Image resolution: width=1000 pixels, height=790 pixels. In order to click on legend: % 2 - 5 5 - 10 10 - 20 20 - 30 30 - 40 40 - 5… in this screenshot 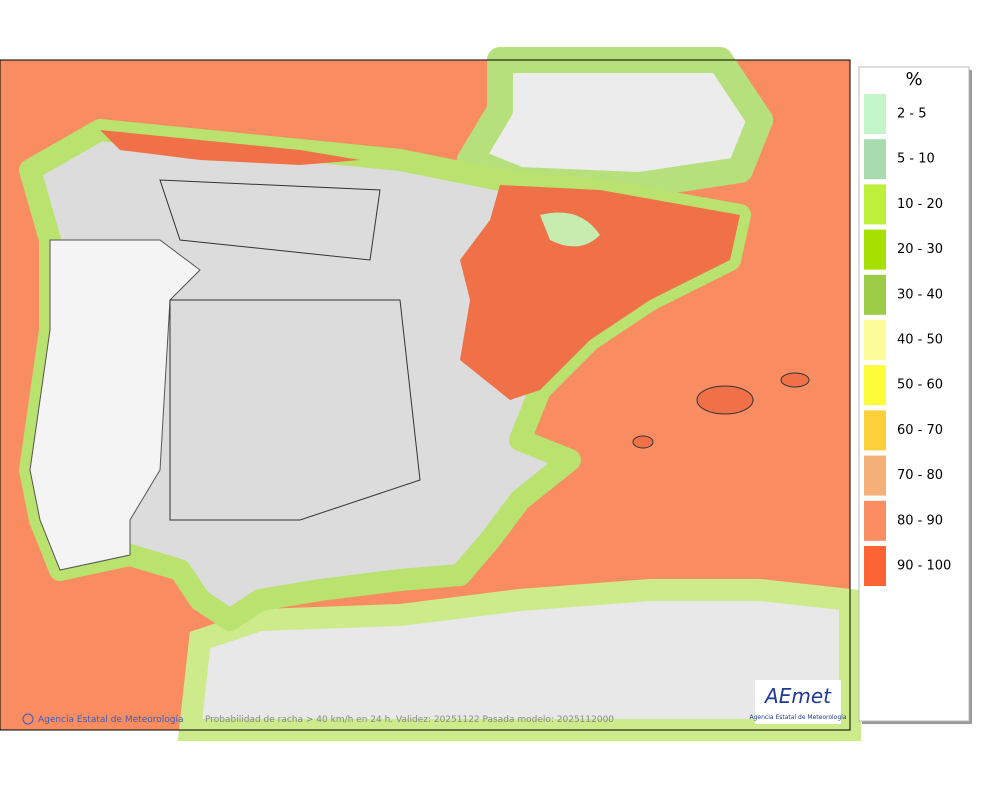, I will do `click(915, 395)`.